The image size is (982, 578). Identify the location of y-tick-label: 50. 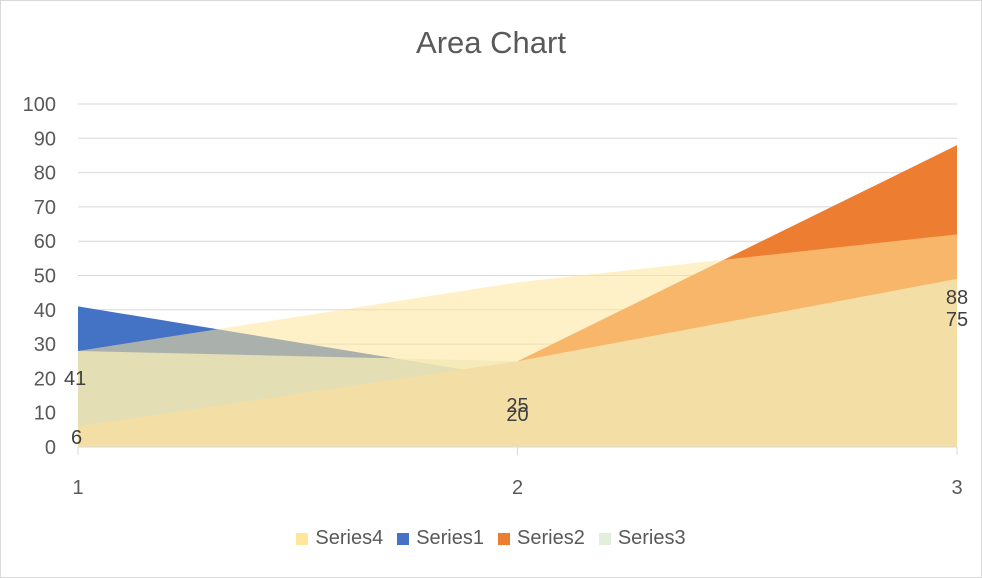
(45, 277).